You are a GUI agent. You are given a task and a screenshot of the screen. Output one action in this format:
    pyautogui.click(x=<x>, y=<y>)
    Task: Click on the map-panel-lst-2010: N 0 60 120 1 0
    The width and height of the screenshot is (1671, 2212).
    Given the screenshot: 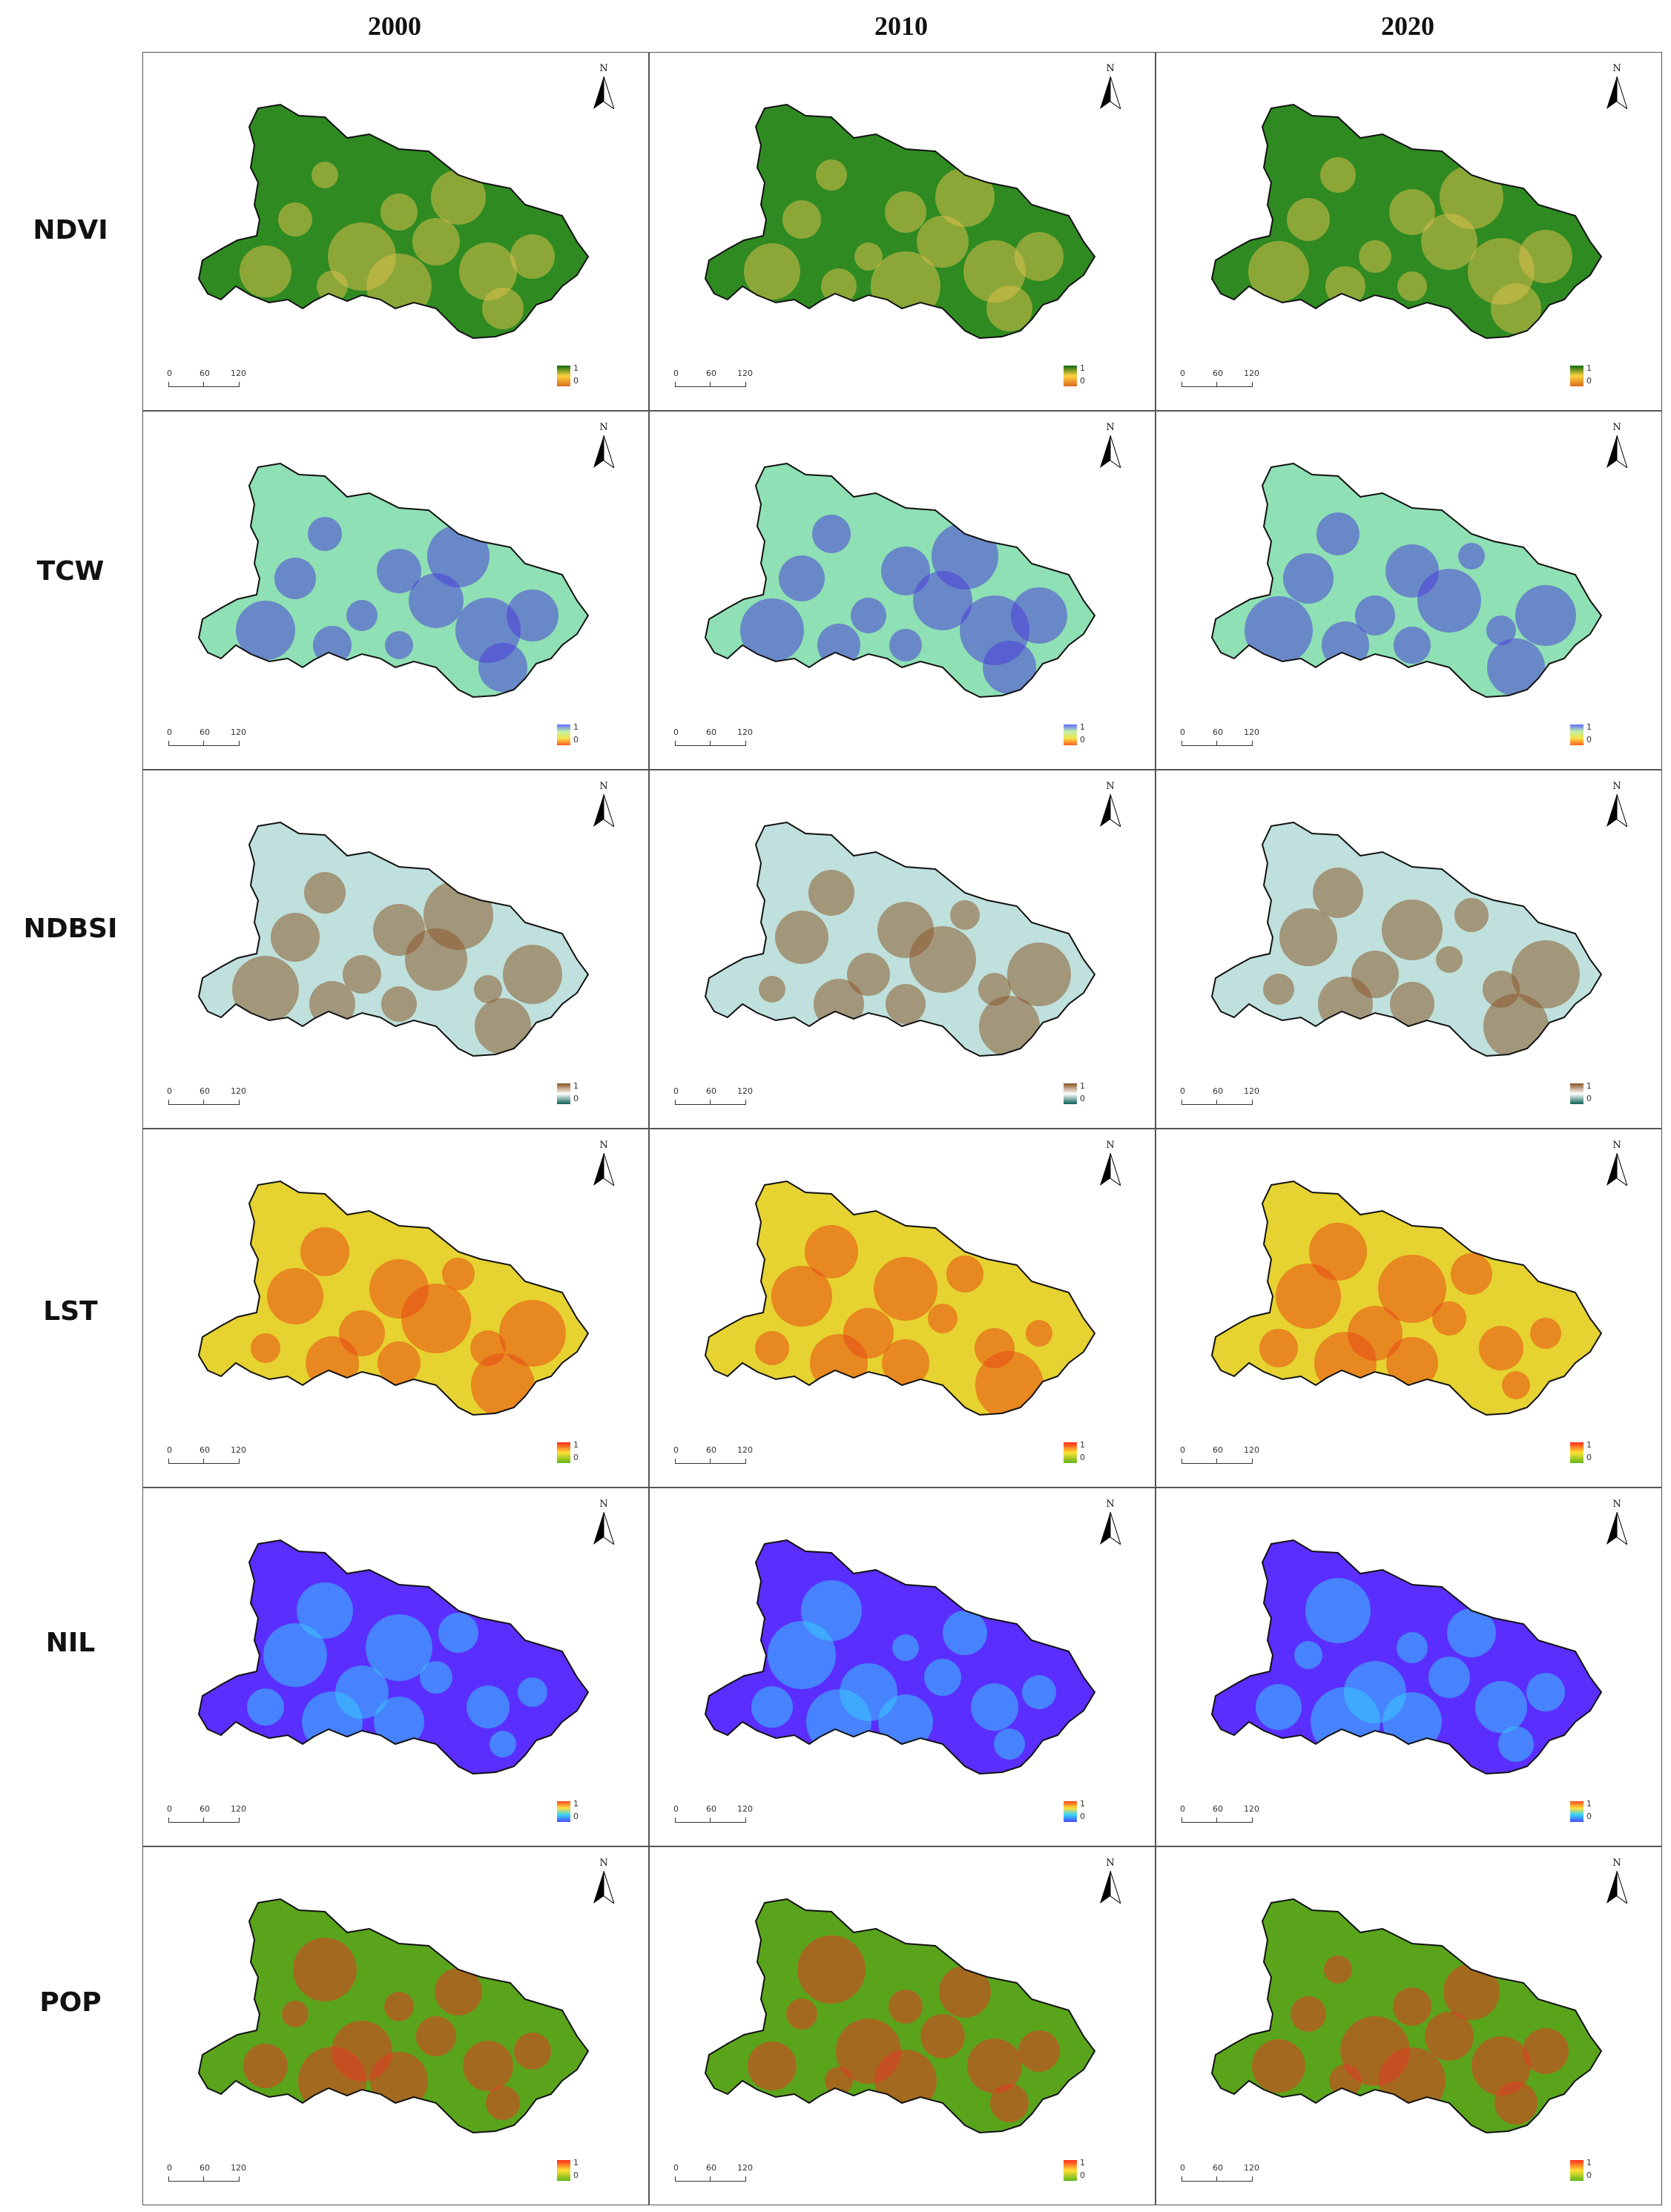 What is the action you would take?
    pyautogui.click(x=902, y=1308)
    